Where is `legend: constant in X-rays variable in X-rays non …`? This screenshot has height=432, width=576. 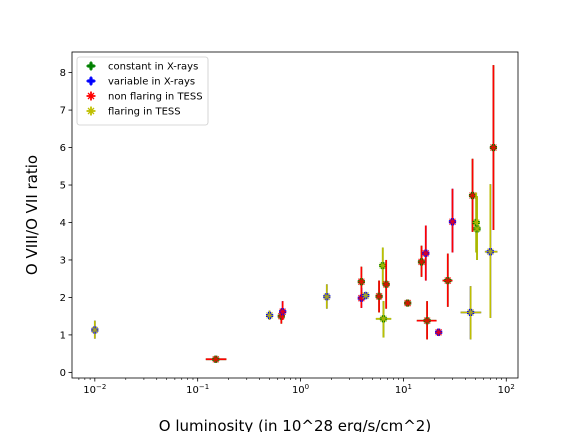
legend: constant in X-rays variable in X-rays non … is located at coordinates (142, 91).